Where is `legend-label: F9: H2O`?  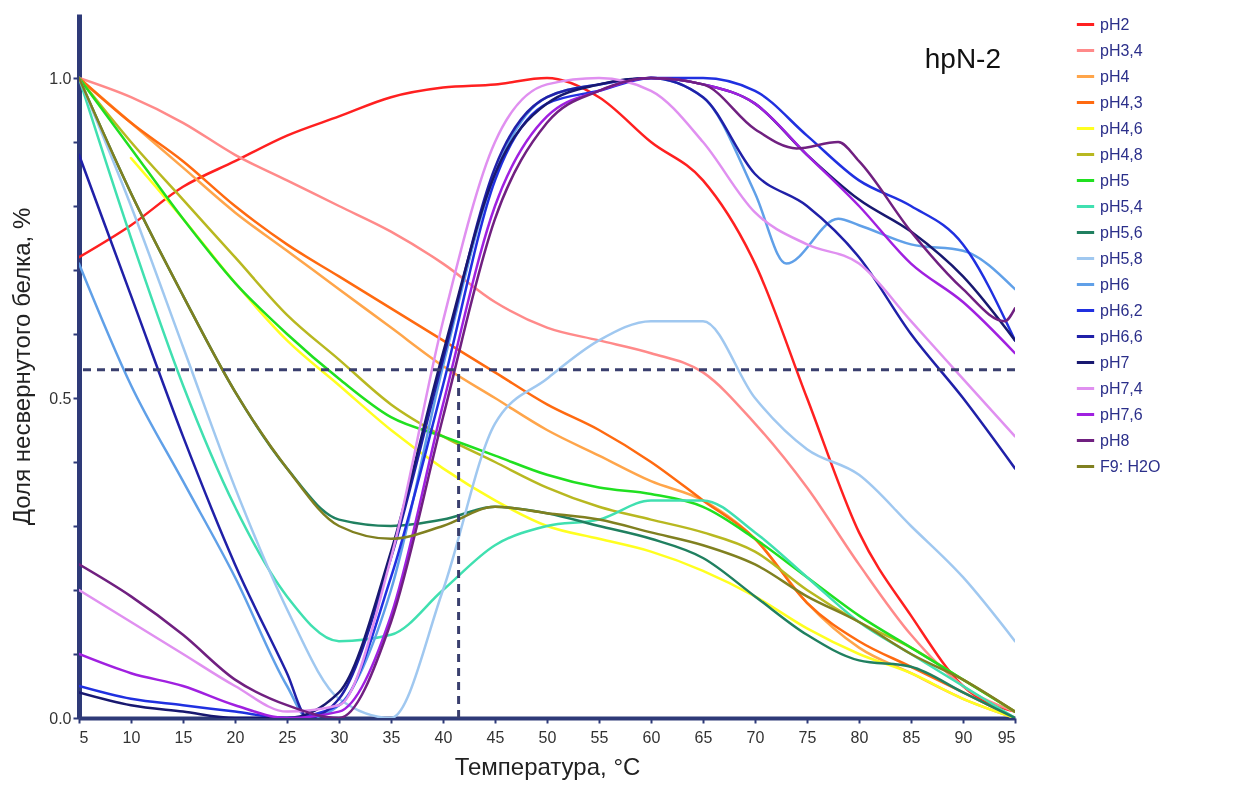 legend-label: F9: H2O is located at coordinates (1130, 466).